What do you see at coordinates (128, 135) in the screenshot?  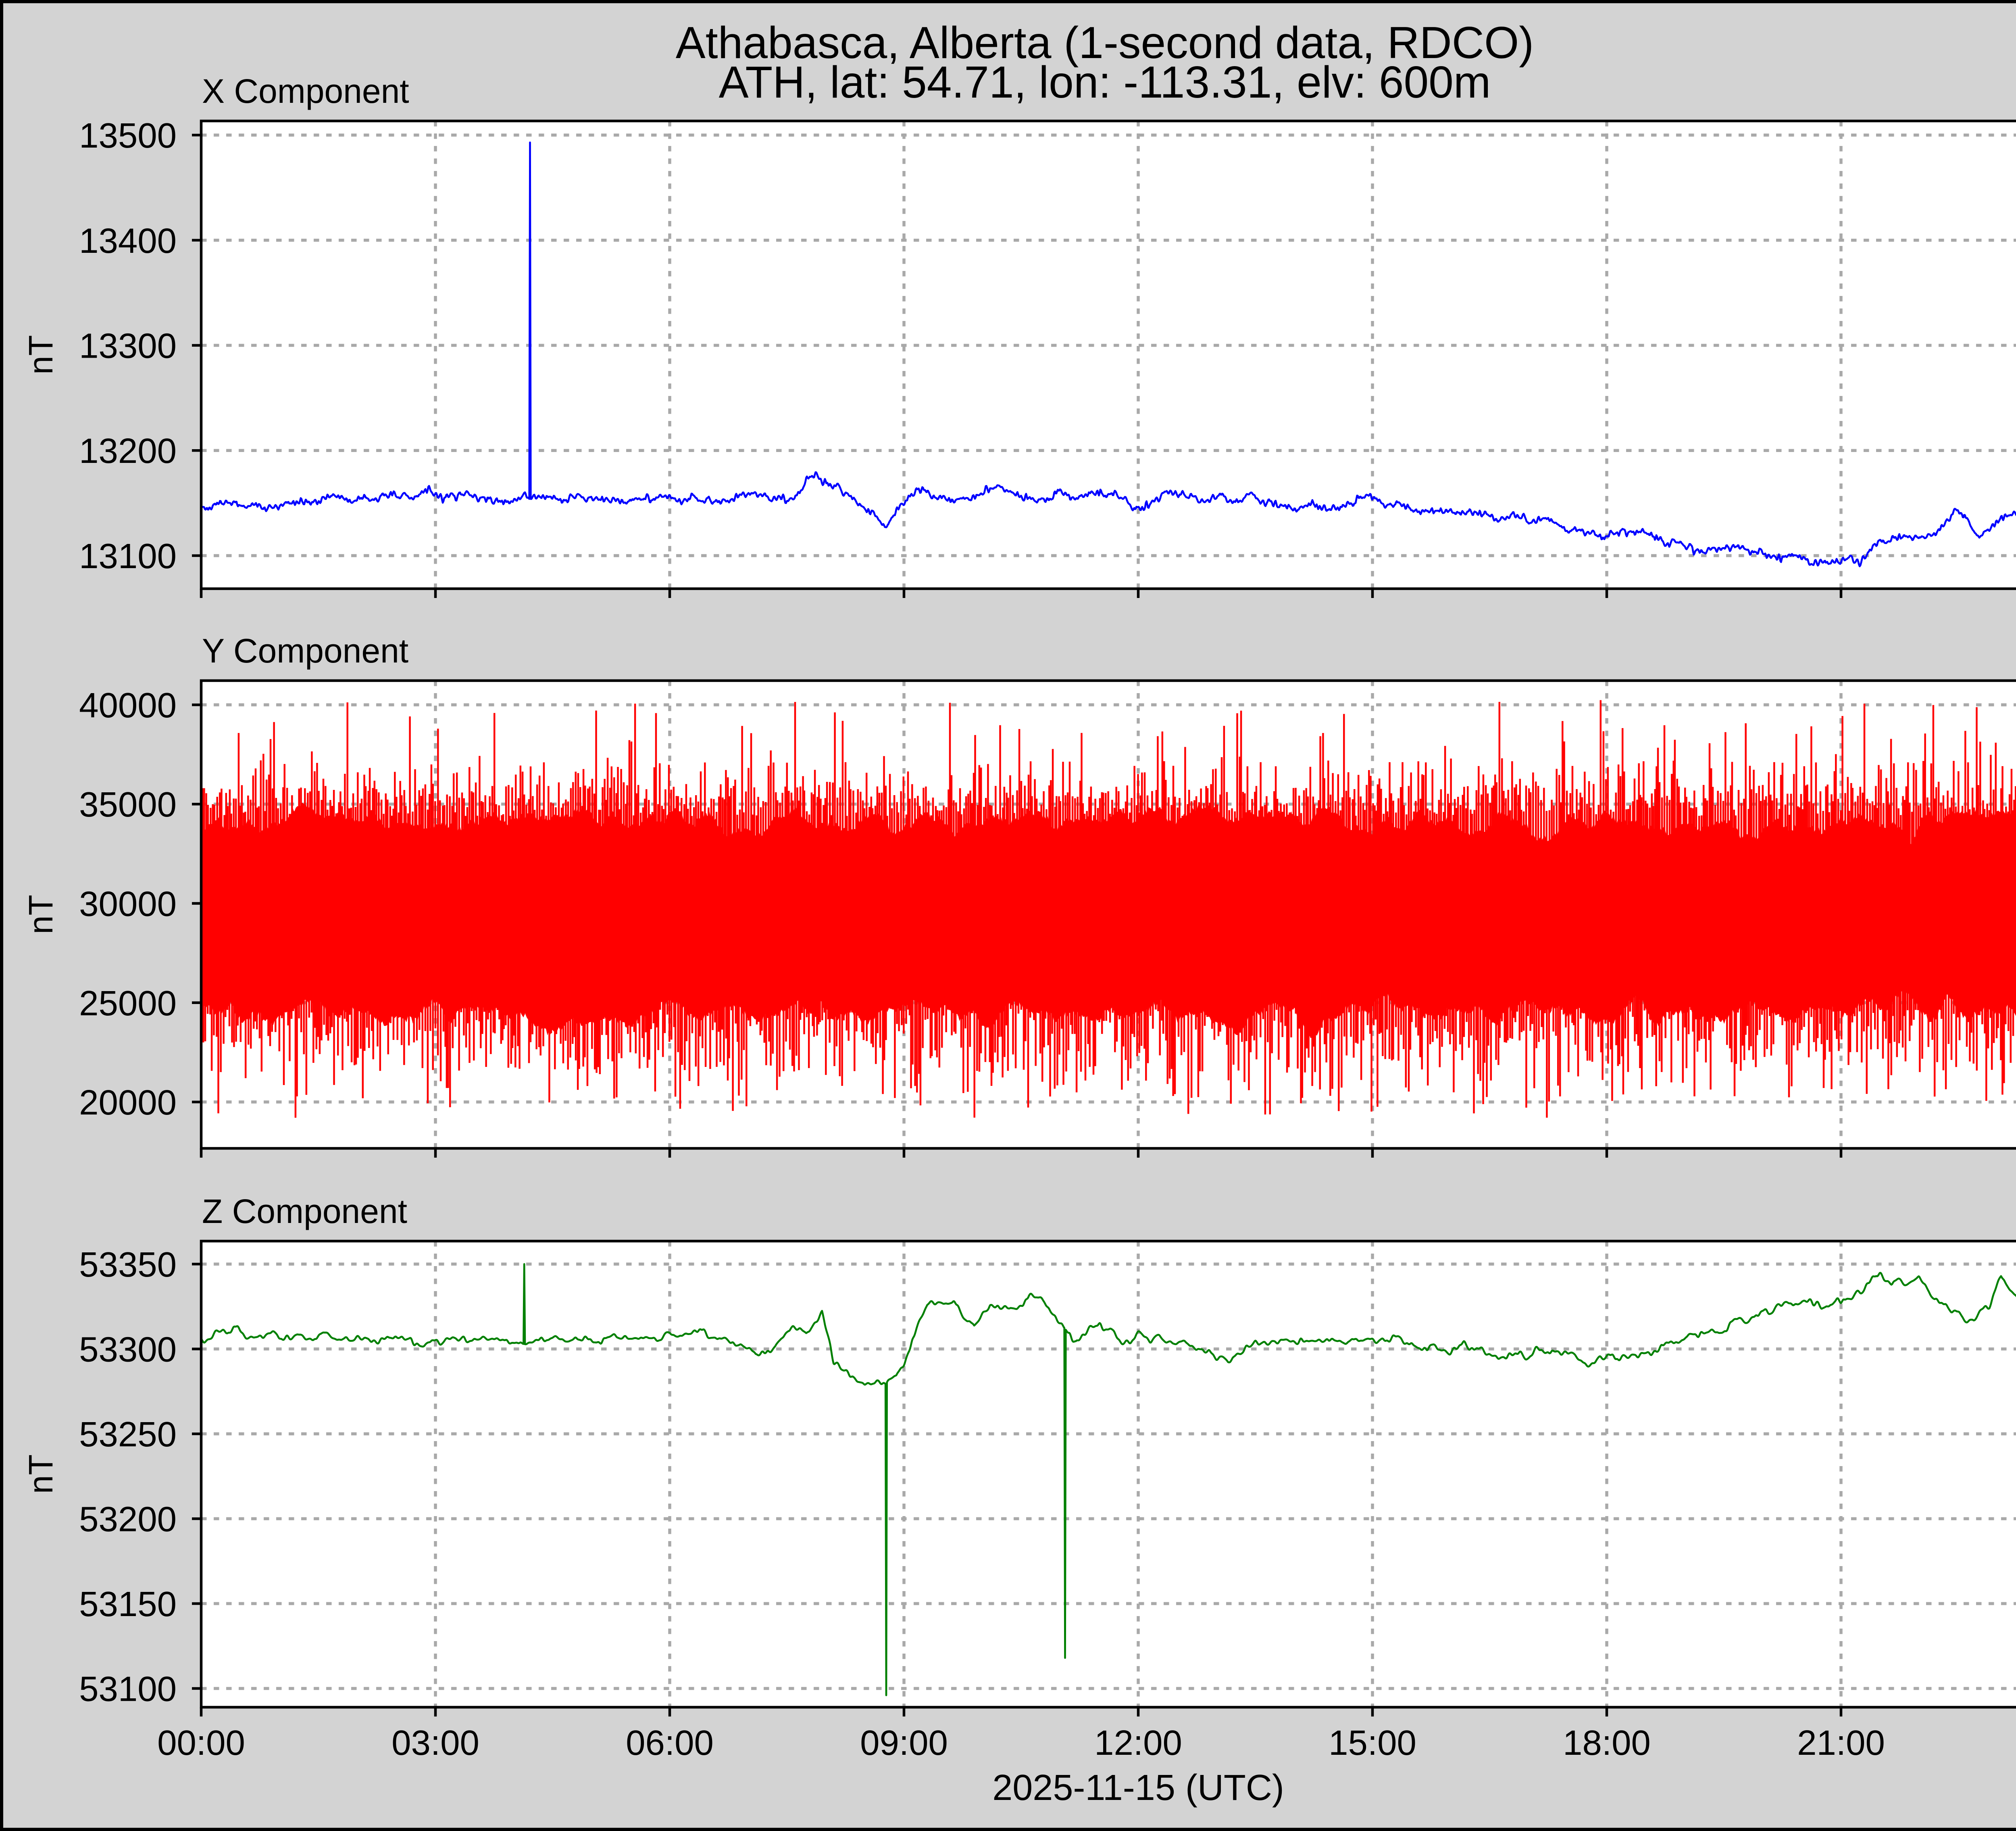 I see `svg-text: 13500` at bounding box center [128, 135].